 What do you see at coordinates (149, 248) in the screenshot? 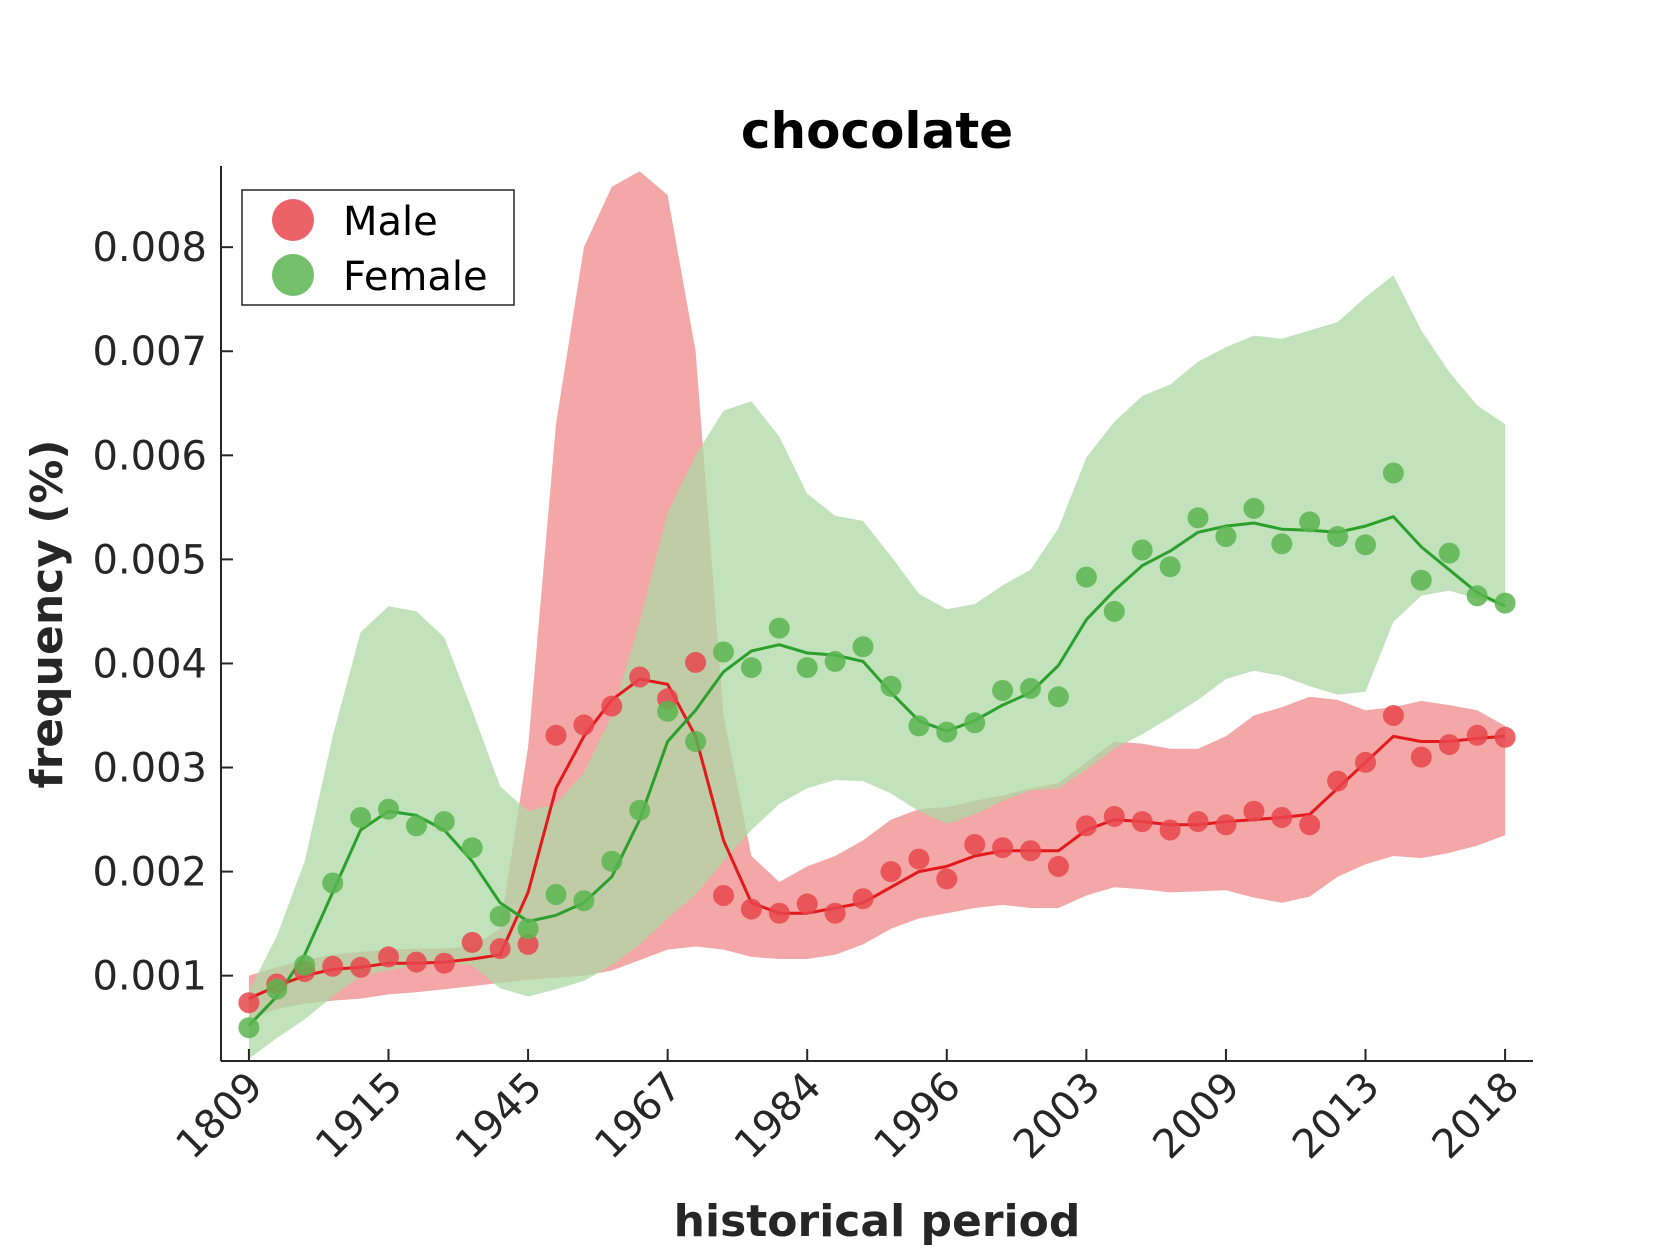
I see `y-tick-label-7: 0.008` at bounding box center [149, 248].